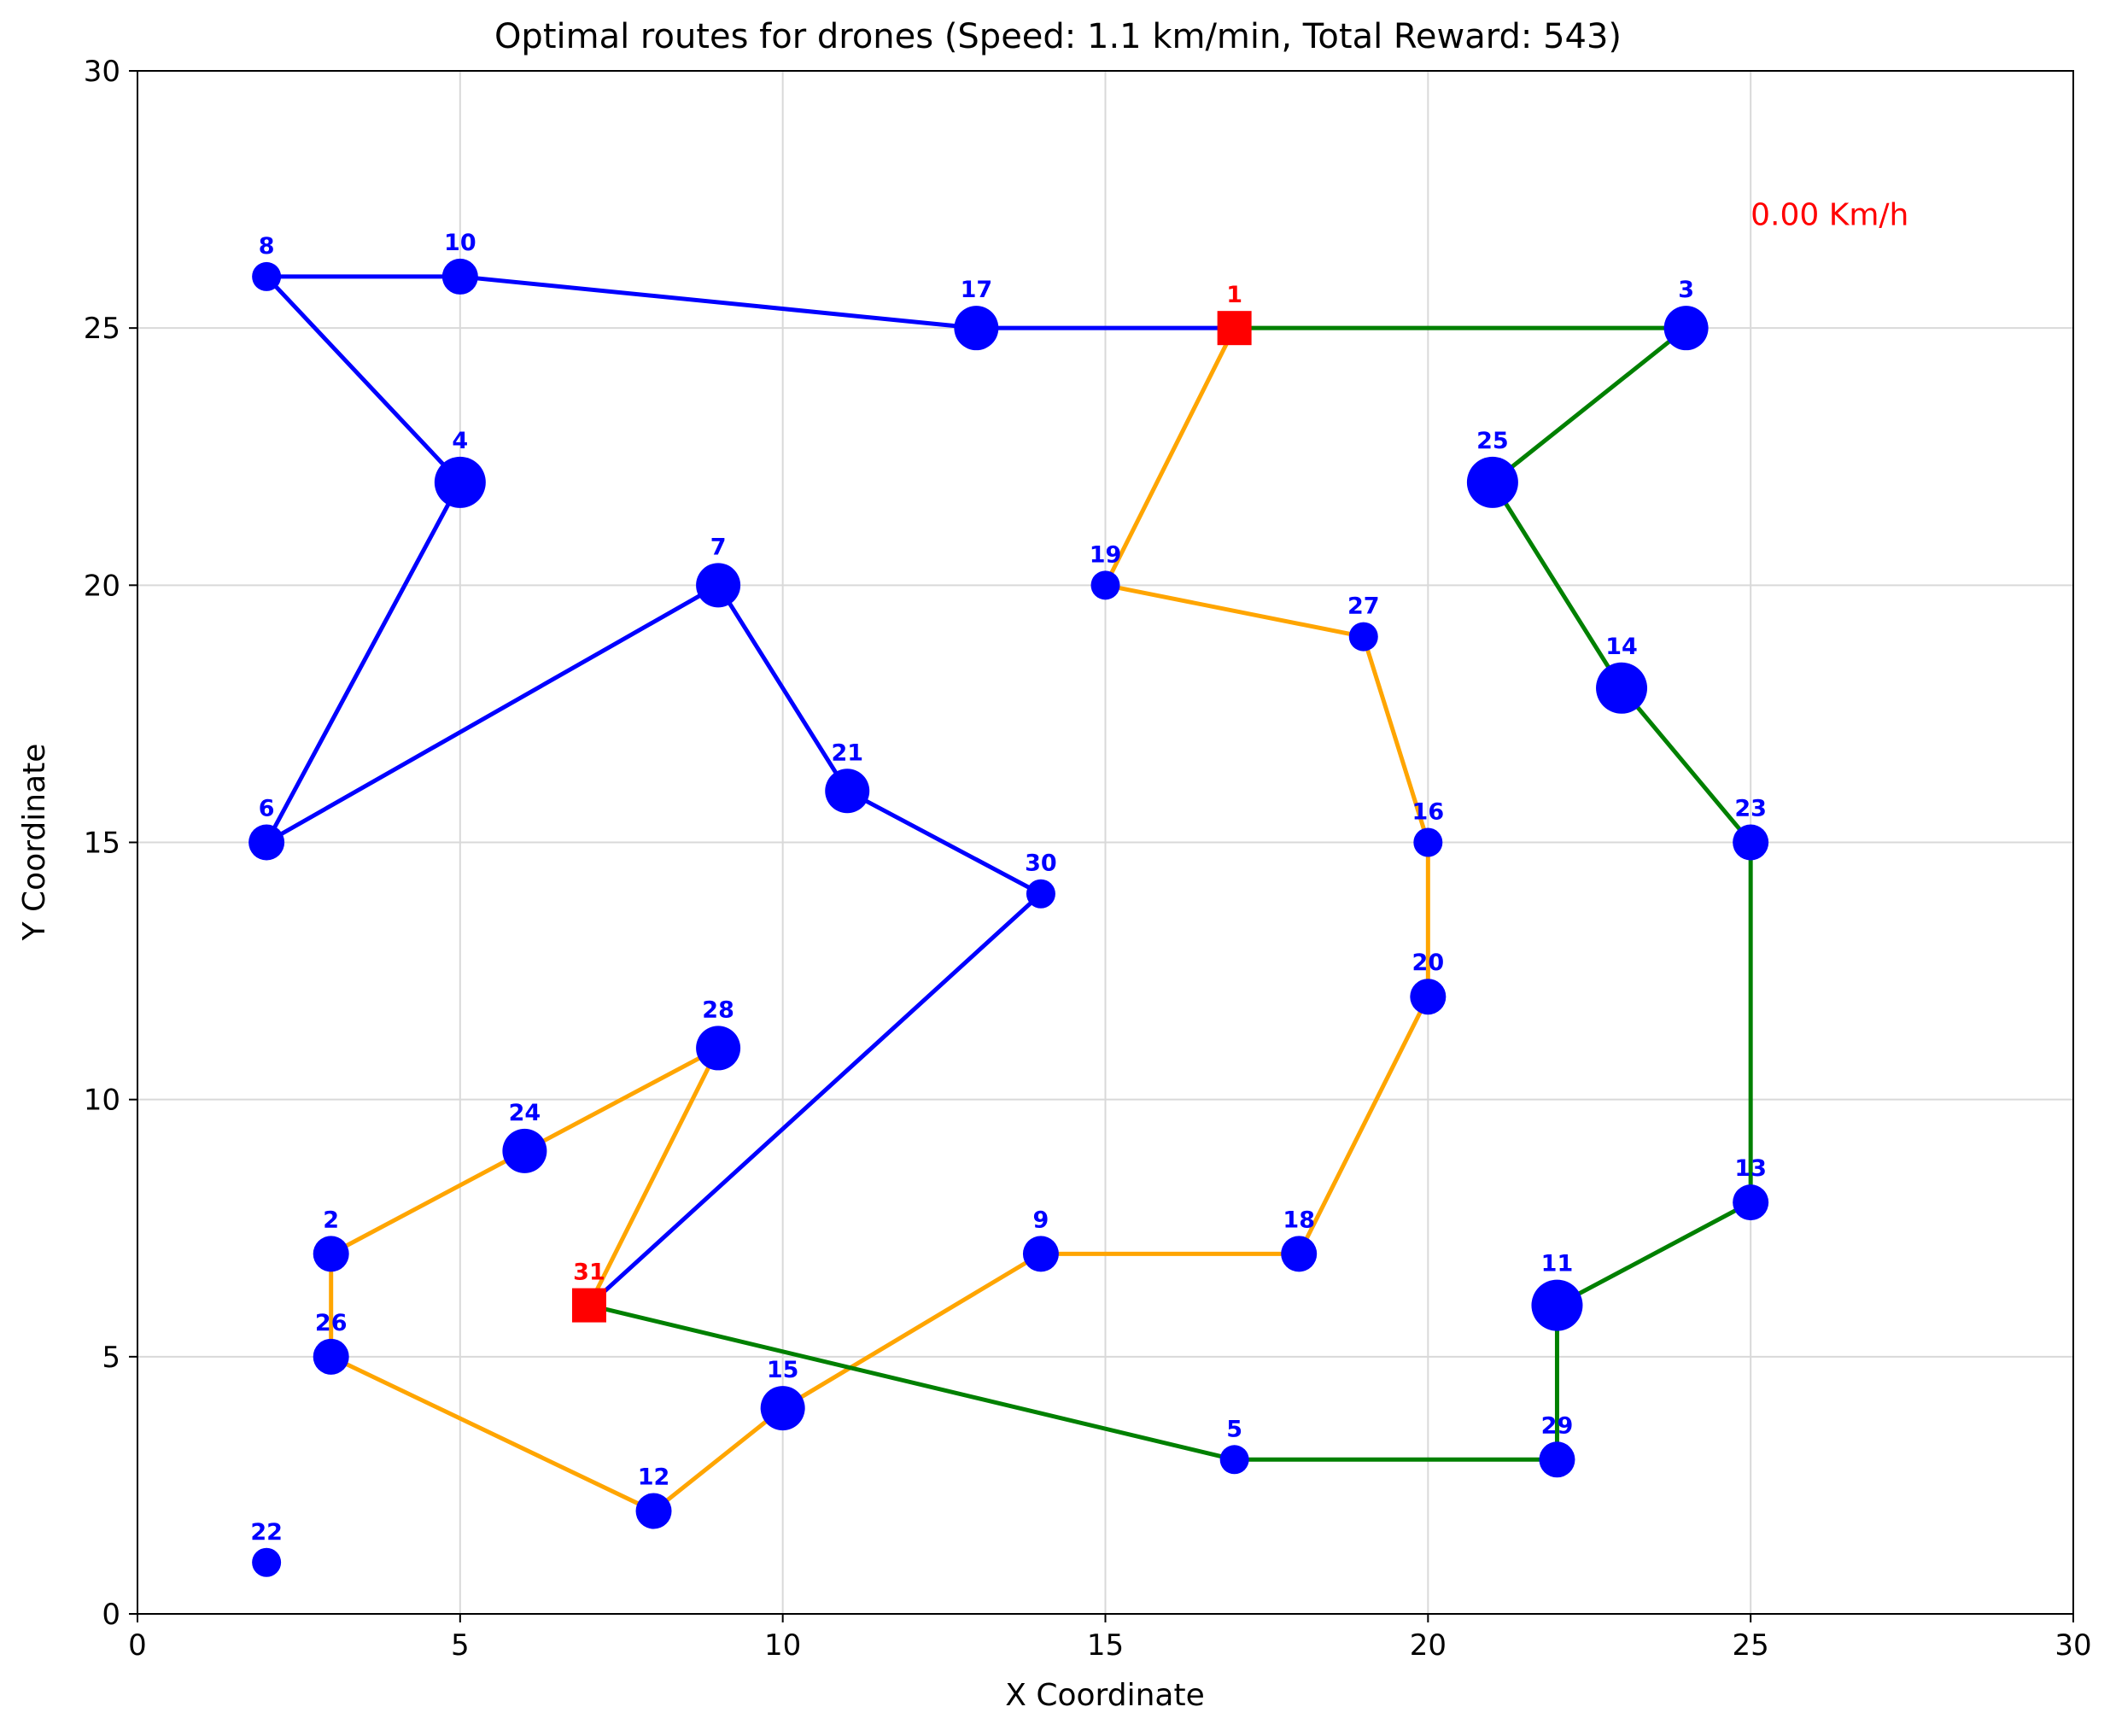 The image size is (2110, 1736). I want to click on node-label-5: 5, so click(1234, 1429).